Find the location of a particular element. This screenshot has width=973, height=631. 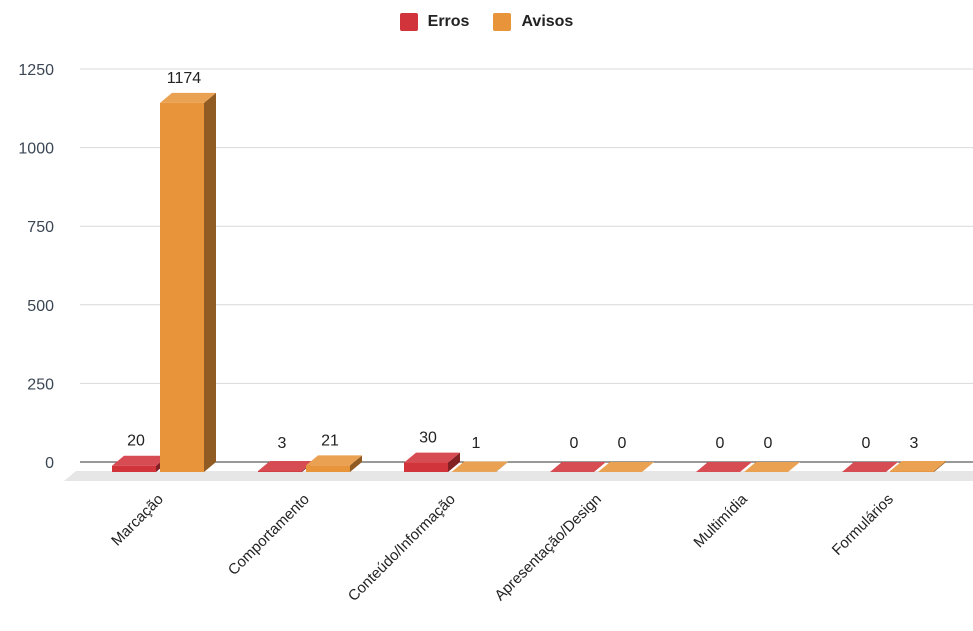

x-category-label: Marcação is located at coordinates (137, 520).